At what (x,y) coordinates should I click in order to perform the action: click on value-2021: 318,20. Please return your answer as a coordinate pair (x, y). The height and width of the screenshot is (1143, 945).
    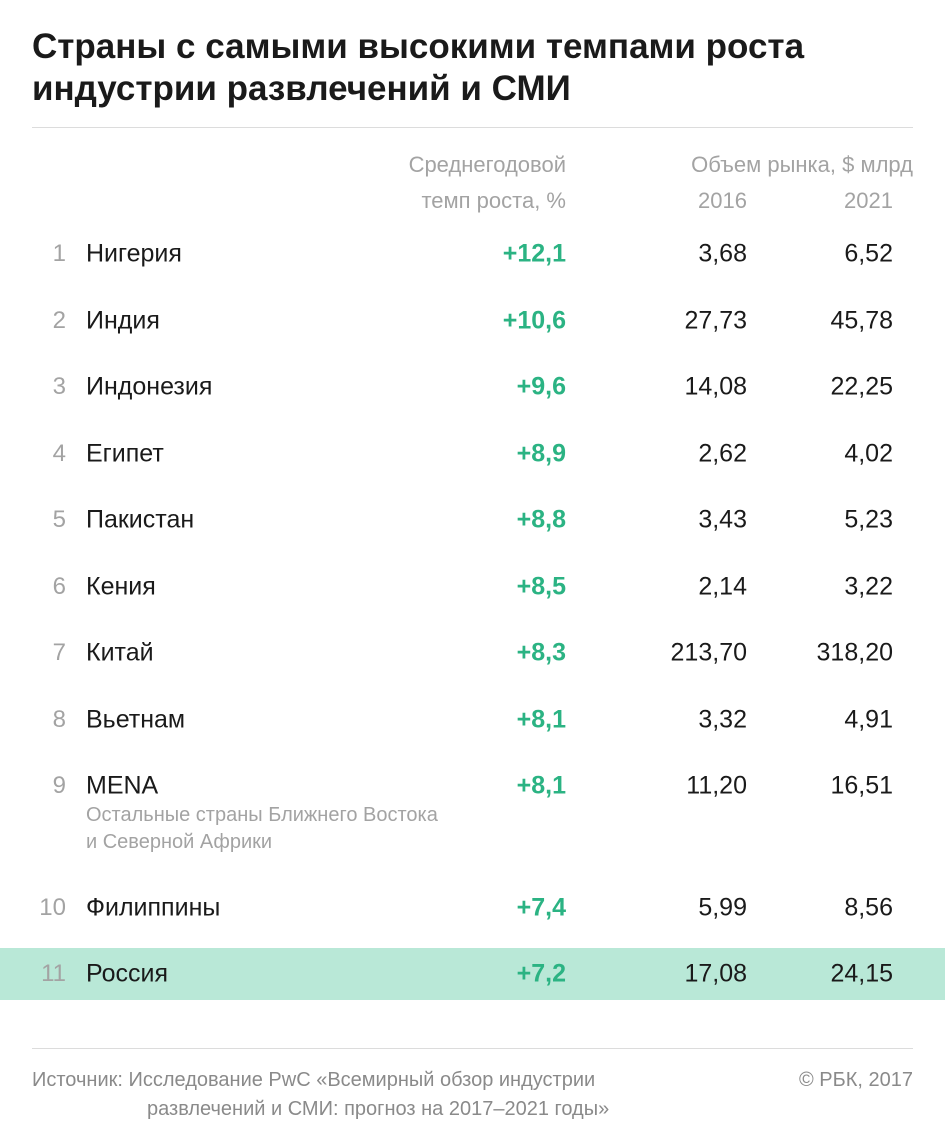
    Looking at the image, I should click on (854, 652).